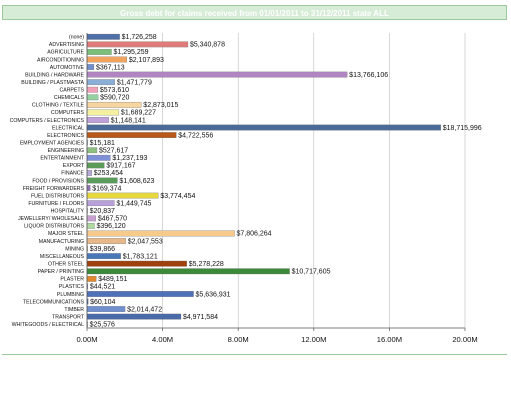 Image resolution: width=511 pixels, height=400 pixels. I want to click on category-label: FREIGHT FORWARDERS, so click(54, 189).